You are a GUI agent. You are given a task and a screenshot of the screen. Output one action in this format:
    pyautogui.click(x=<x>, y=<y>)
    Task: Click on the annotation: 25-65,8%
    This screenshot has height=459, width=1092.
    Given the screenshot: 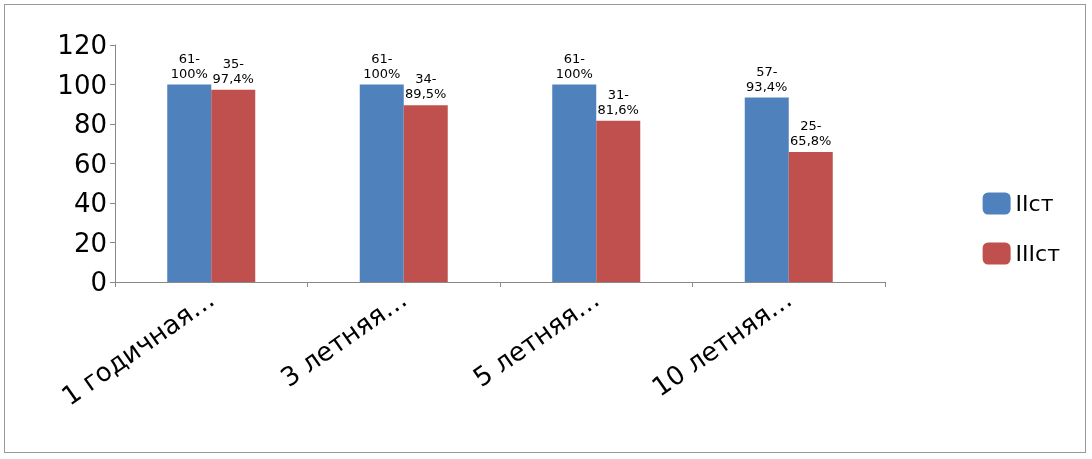 What is the action you would take?
    pyautogui.click(x=811, y=133)
    